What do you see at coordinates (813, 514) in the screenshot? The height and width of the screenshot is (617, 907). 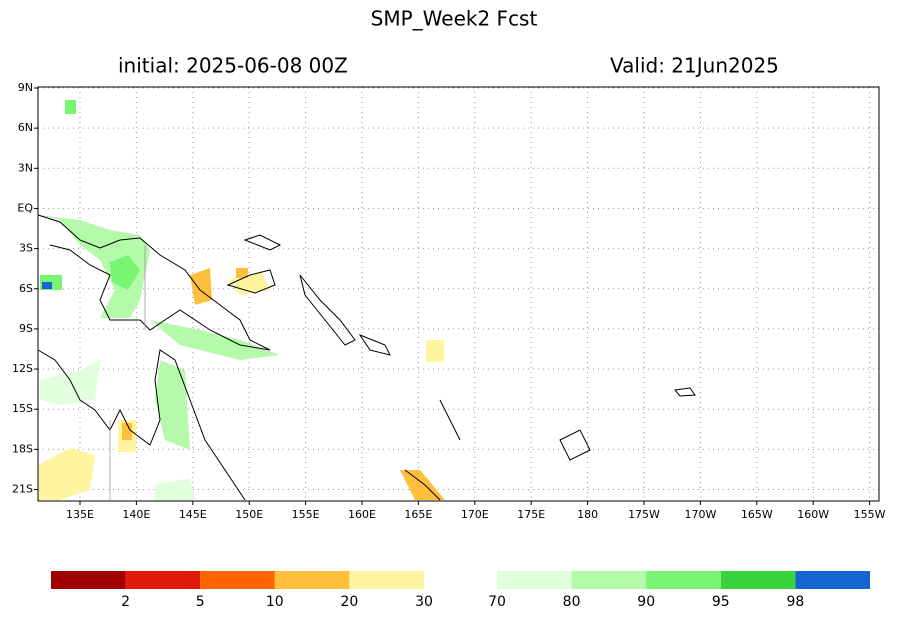 I see `lon-label: 160W` at bounding box center [813, 514].